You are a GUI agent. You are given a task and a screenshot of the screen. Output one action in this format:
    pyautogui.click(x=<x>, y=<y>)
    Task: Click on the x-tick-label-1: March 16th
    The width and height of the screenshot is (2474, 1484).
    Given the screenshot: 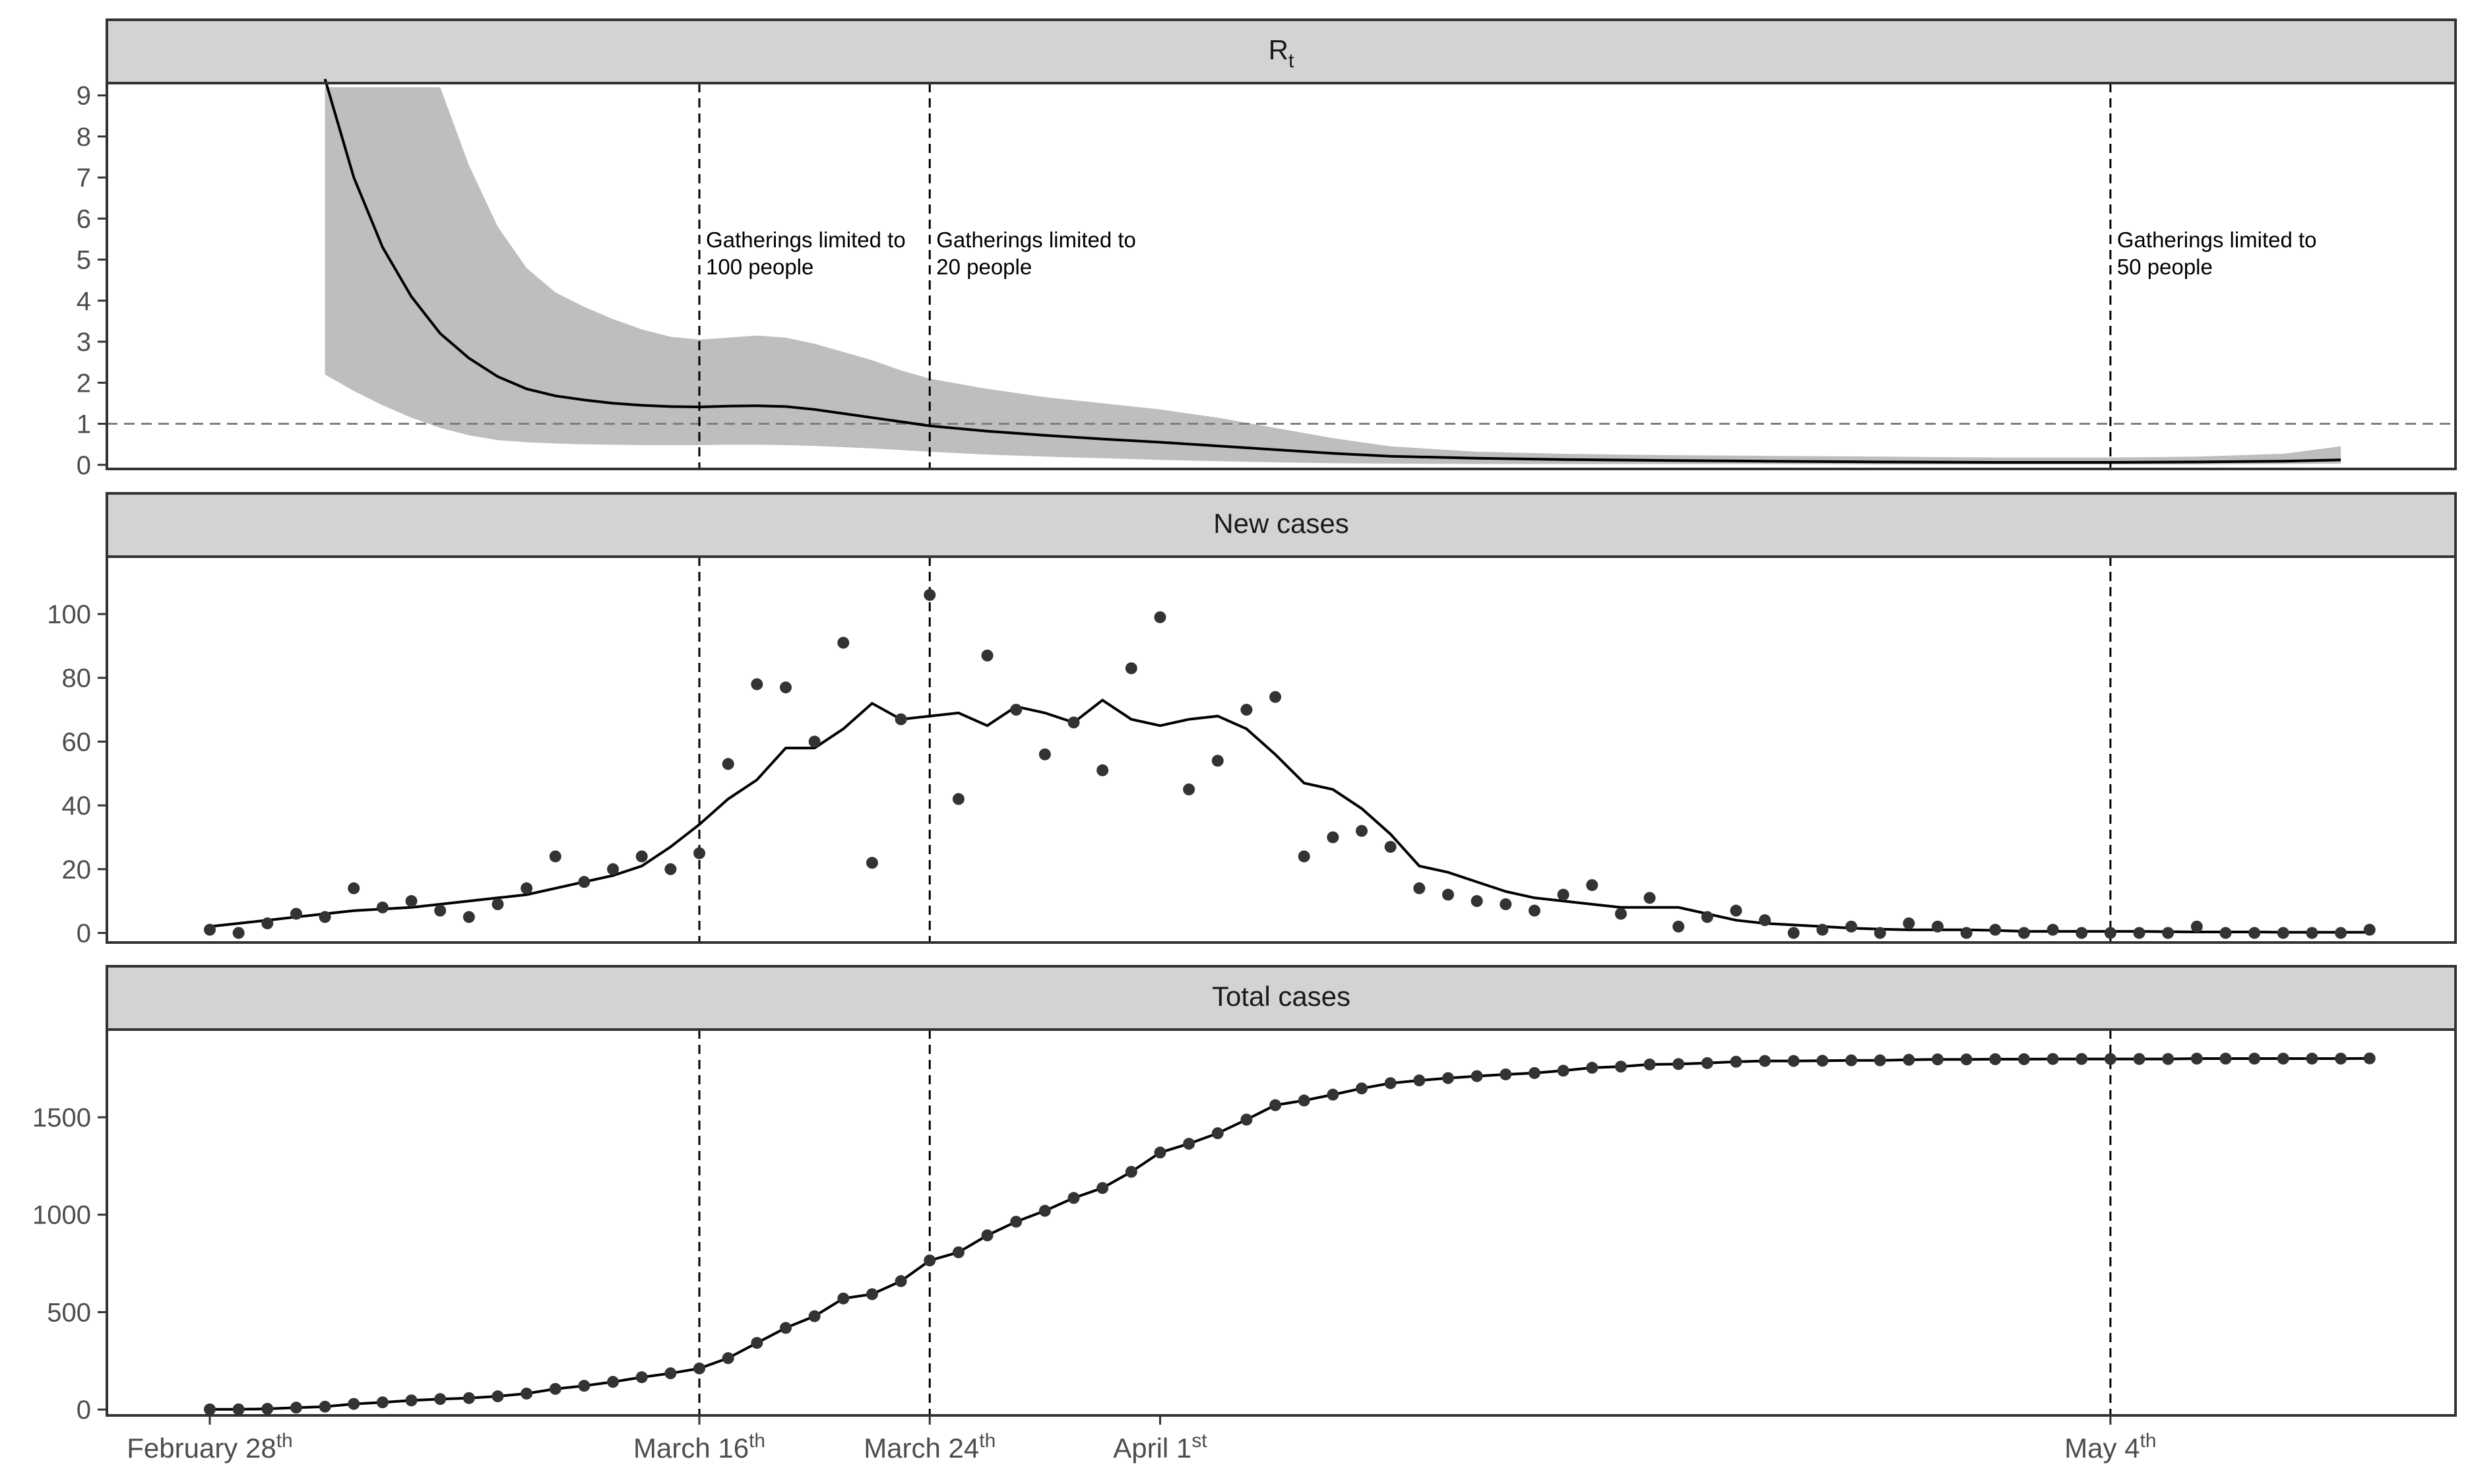 What is the action you would take?
    pyautogui.click(x=699, y=1447)
    